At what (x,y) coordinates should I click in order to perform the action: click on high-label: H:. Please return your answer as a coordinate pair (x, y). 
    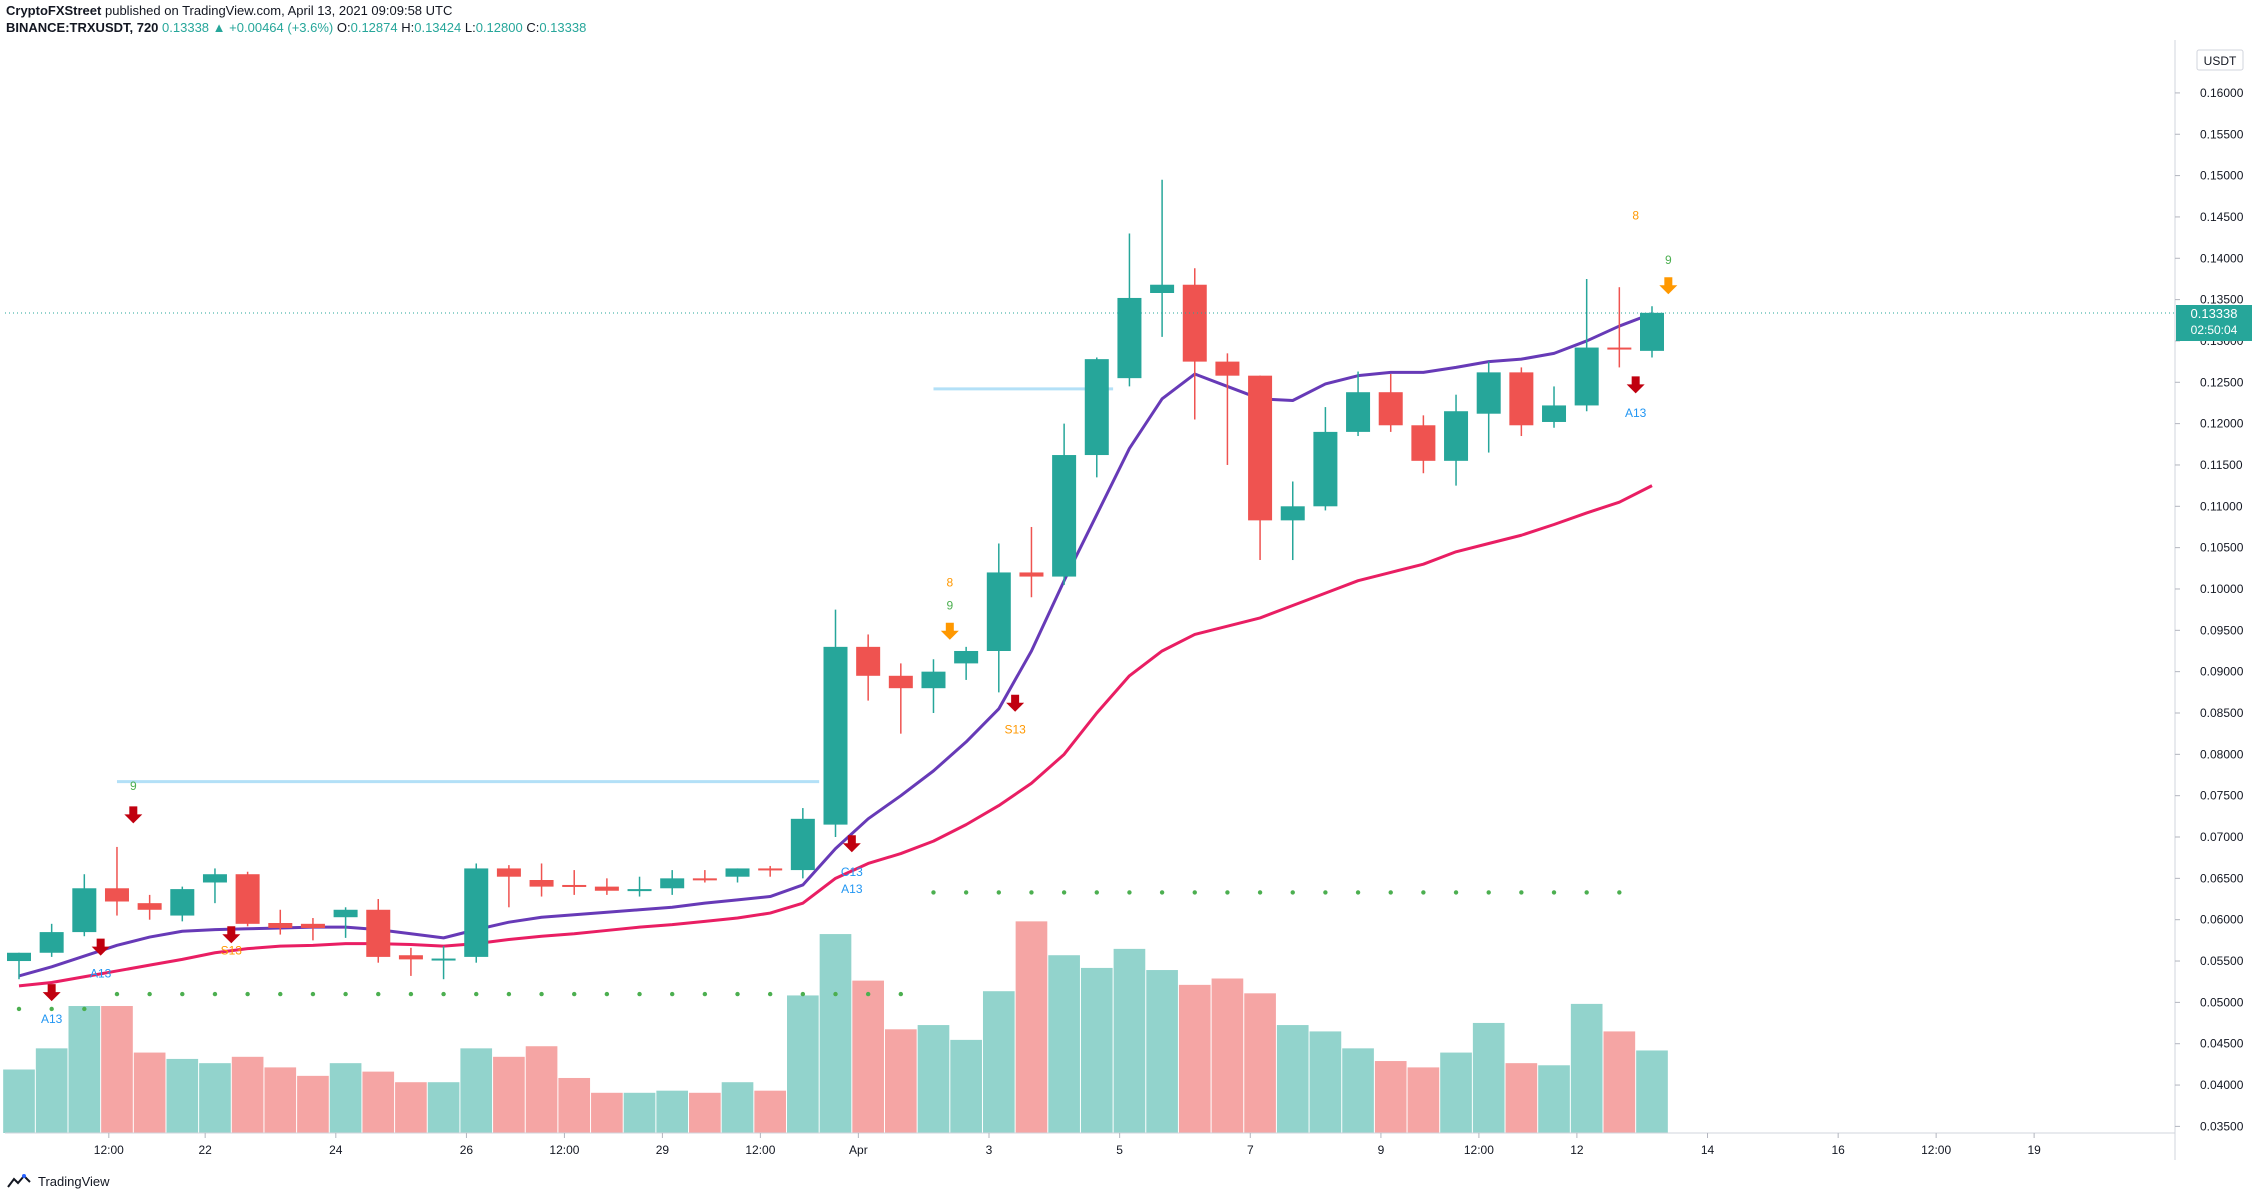
    Looking at the image, I should click on (408, 27).